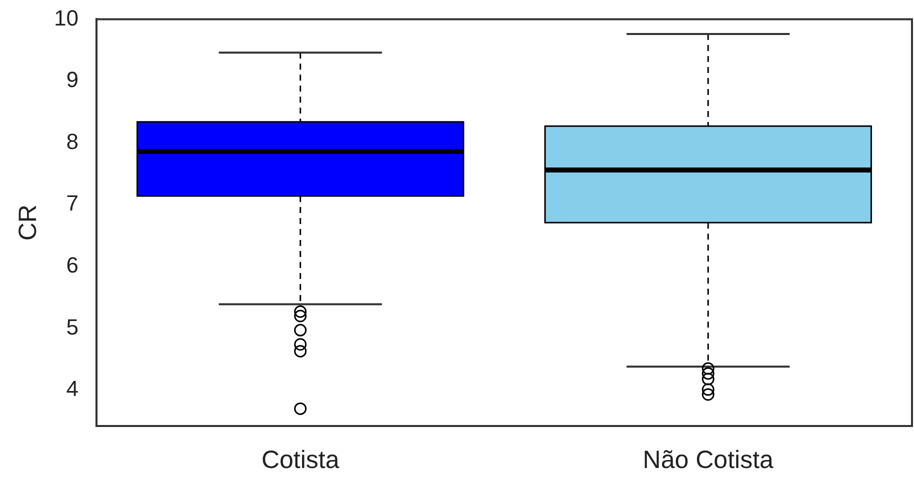  Describe the element at coordinates (66, 17) in the screenshot. I see `y-tick-label: 10` at that location.